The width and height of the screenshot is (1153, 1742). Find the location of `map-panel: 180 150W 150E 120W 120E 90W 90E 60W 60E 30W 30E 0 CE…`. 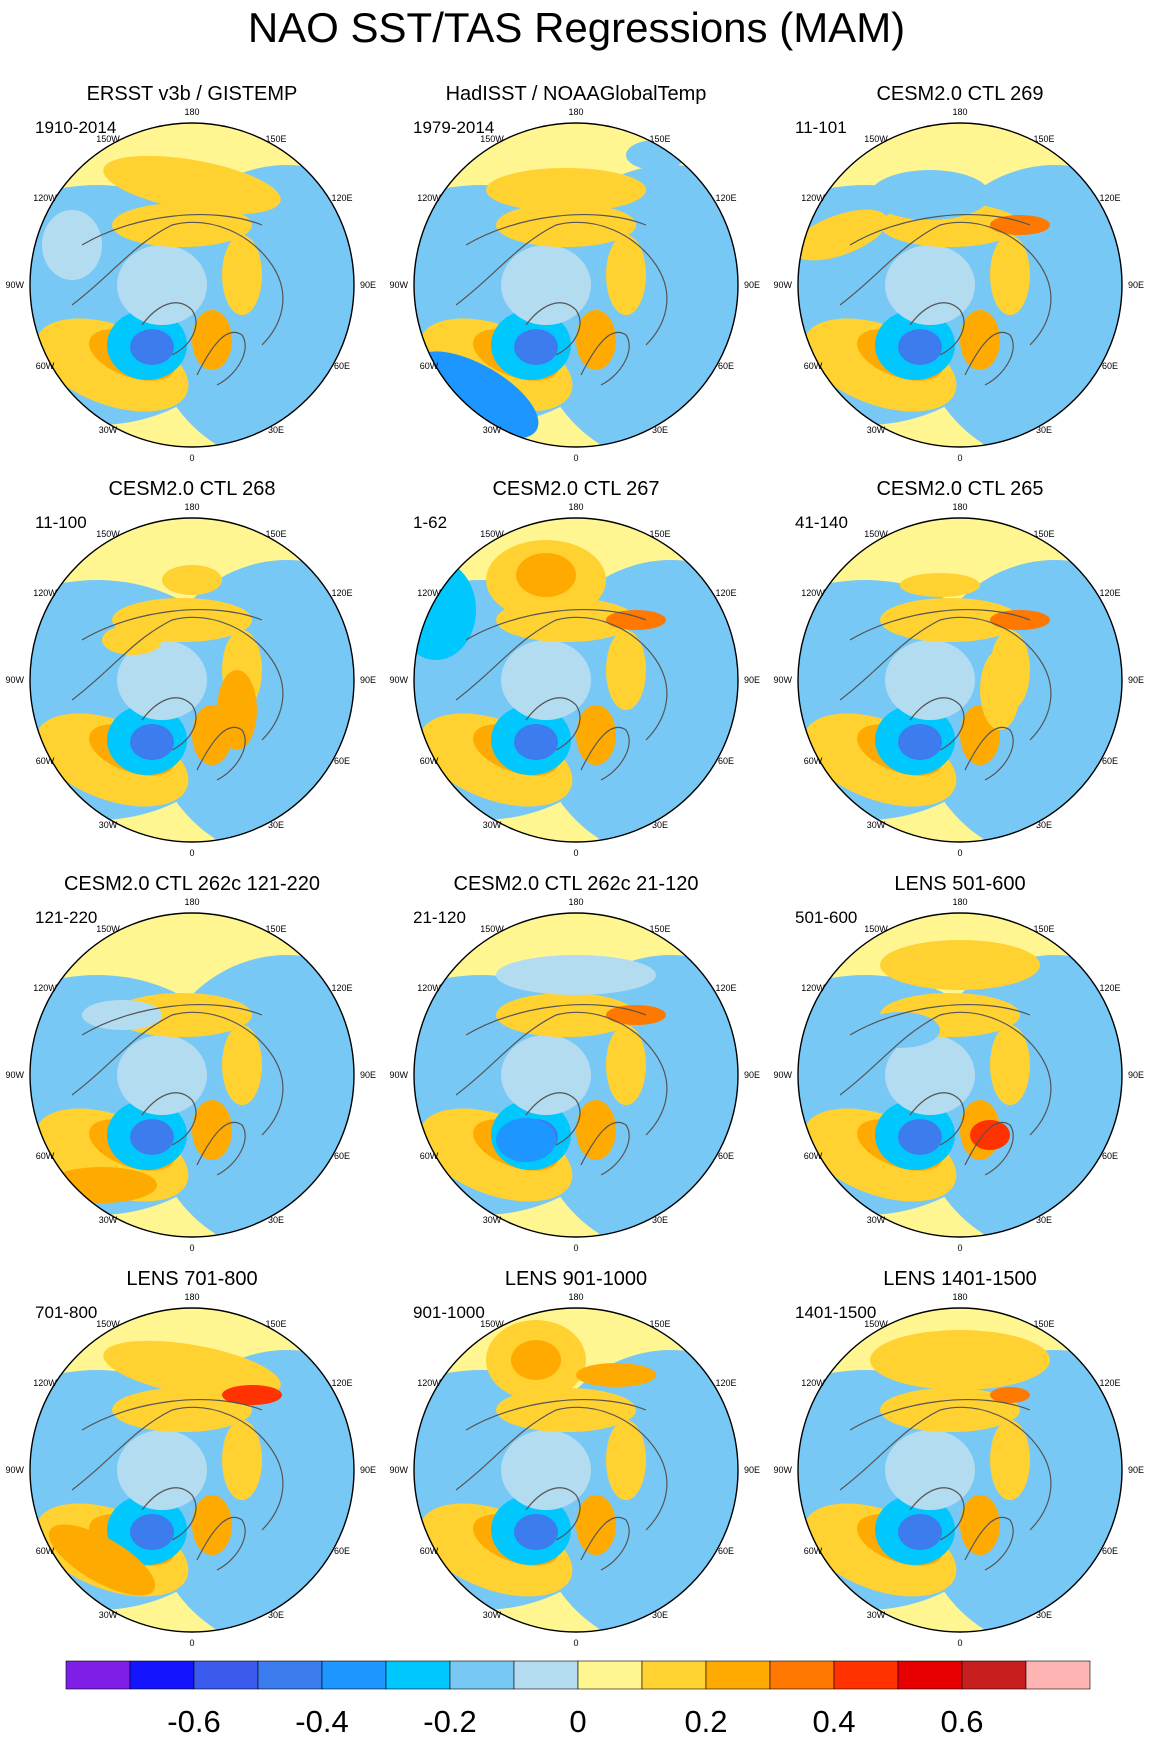

map-panel: 180 150W 150E 120W 120E 90W 90E 60W 60E 30W 30E 0 CE… is located at coordinates (576, 663).